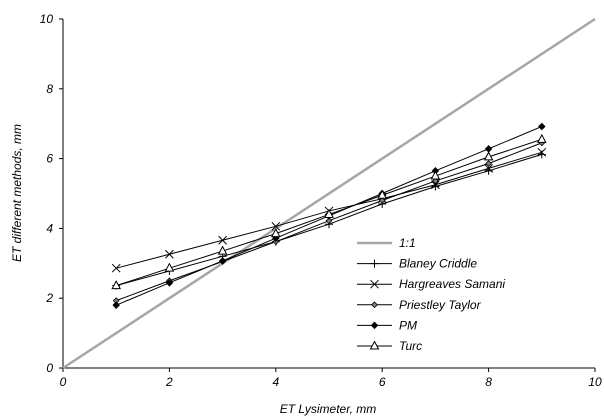  What do you see at coordinates (374, 263) in the screenshot?
I see `plus-marker` at bounding box center [374, 263].